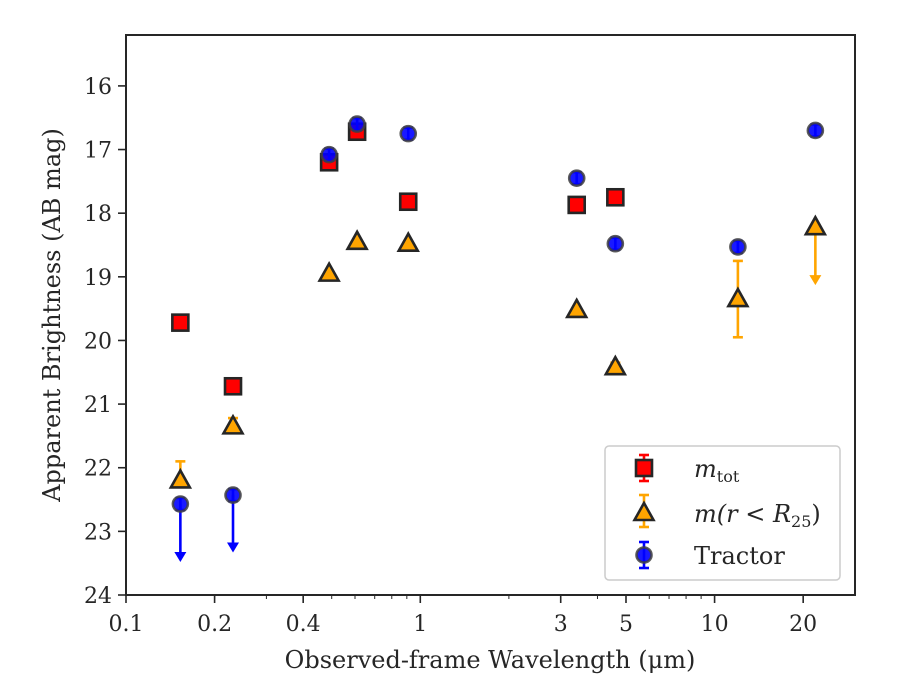 The image size is (900, 700). Describe the element at coordinates (644, 468) in the screenshot. I see `legend-marker-square` at that location.